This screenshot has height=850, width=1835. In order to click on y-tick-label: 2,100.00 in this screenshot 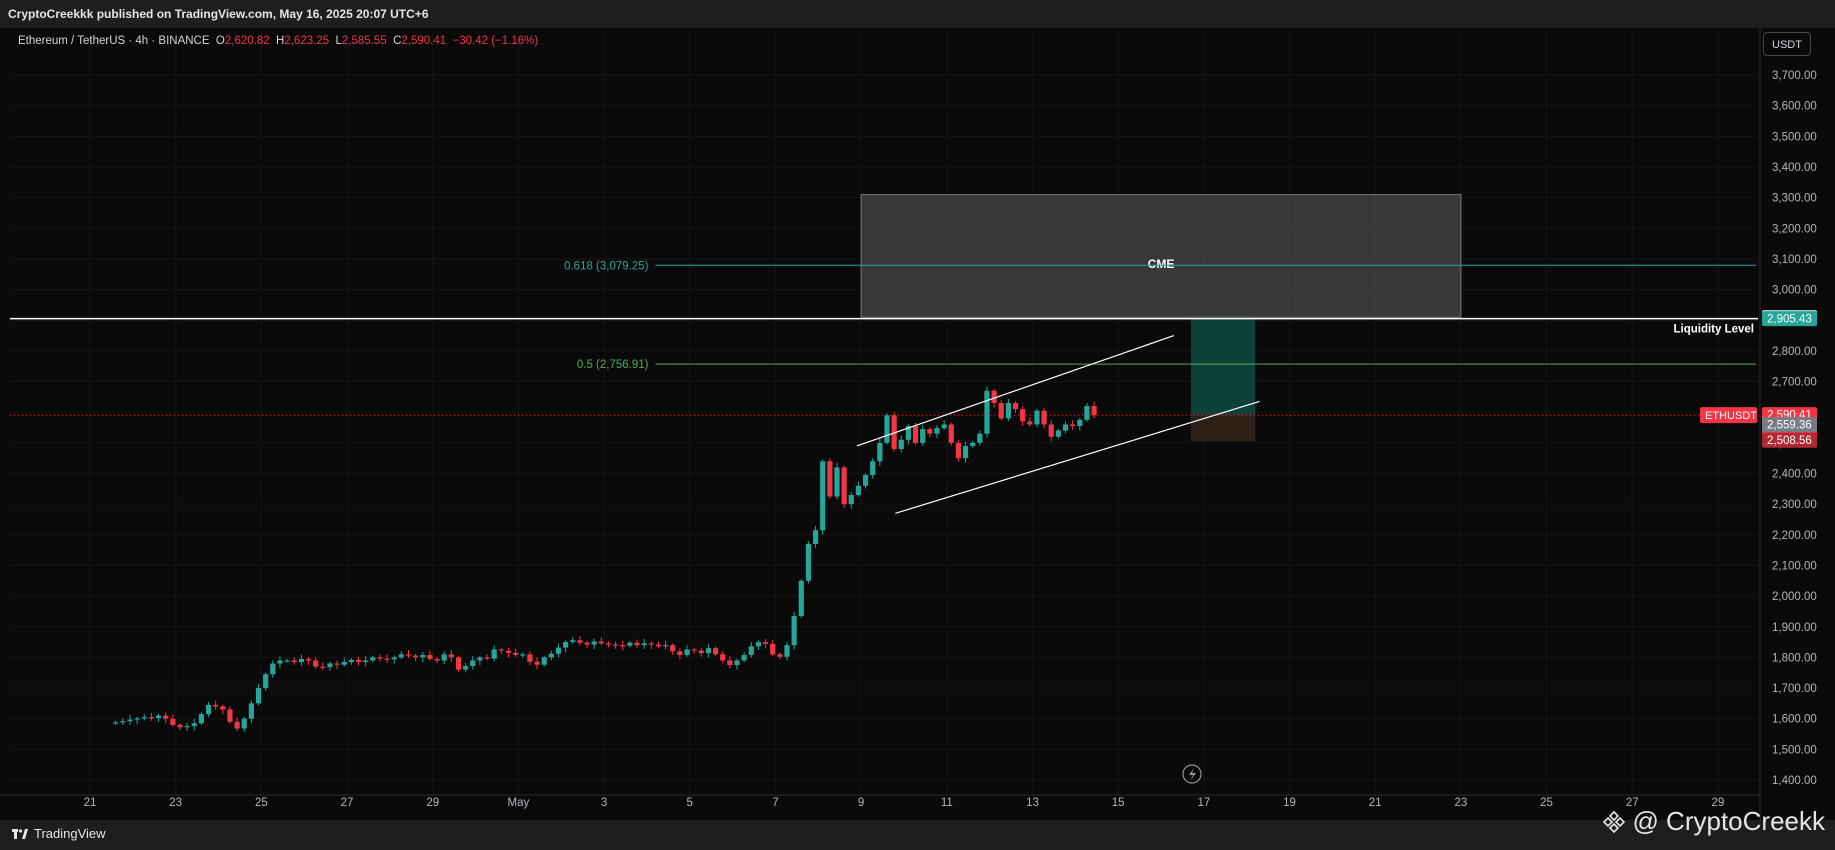, I will do `click(1794, 566)`.